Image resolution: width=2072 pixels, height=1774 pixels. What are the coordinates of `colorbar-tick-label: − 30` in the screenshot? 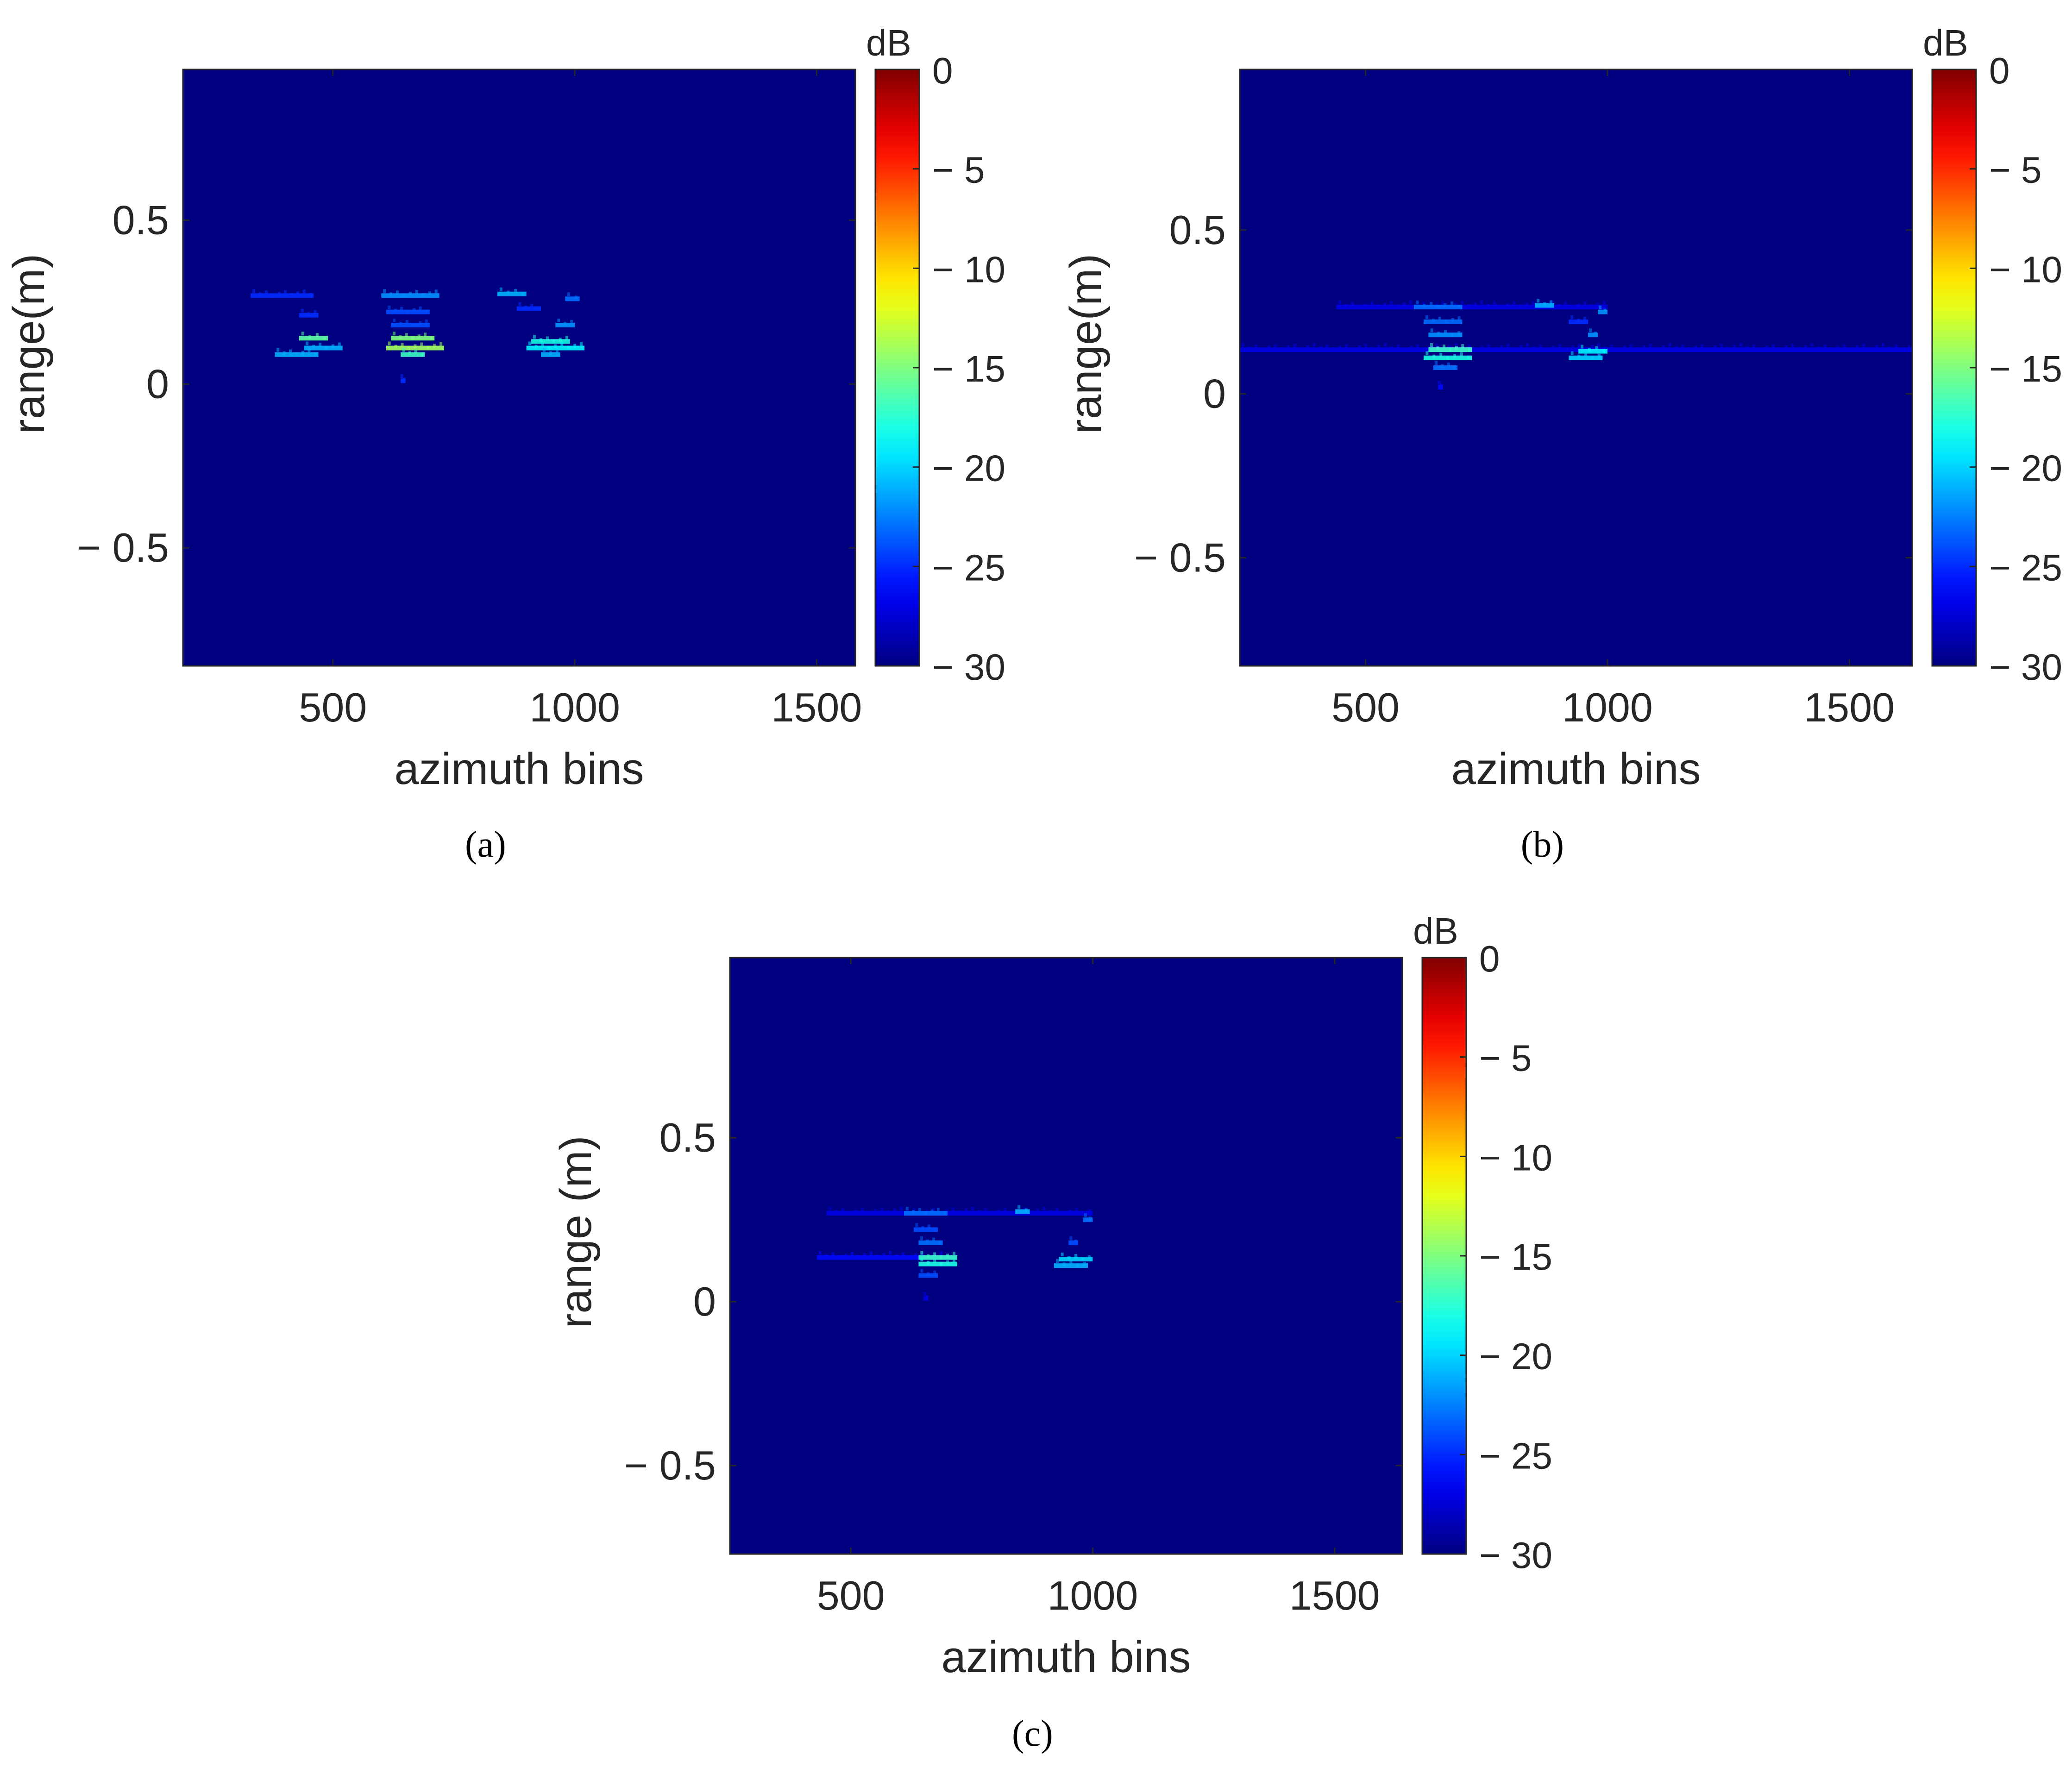 It's located at (1515, 1556).